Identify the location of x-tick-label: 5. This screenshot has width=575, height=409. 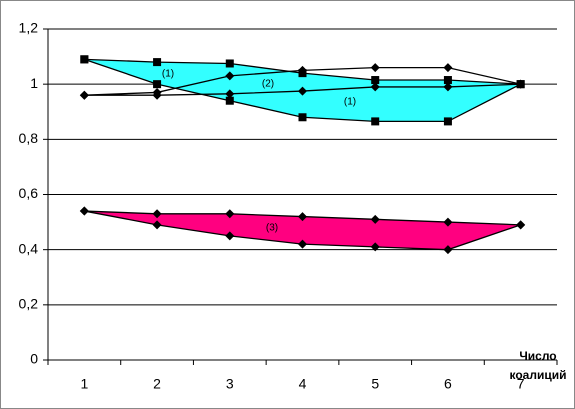
(375, 384).